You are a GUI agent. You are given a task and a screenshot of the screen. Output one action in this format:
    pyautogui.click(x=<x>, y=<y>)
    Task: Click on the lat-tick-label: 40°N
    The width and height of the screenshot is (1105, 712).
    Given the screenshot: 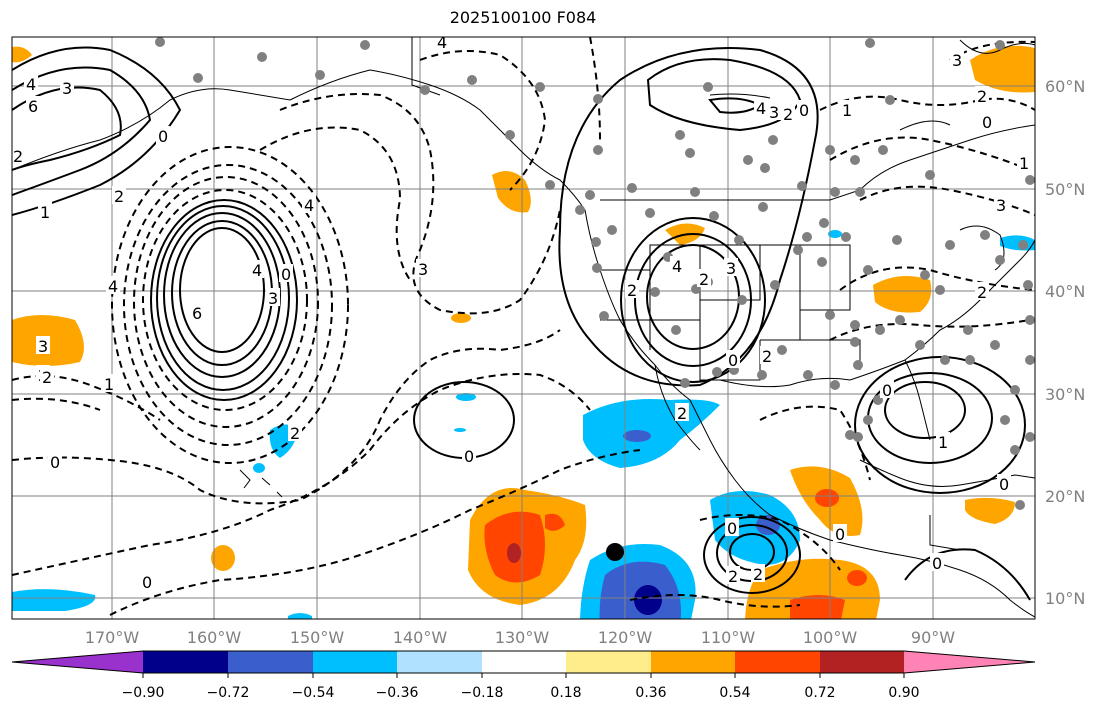 What is the action you would take?
    pyautogui.click(x=1065, y=291)
    